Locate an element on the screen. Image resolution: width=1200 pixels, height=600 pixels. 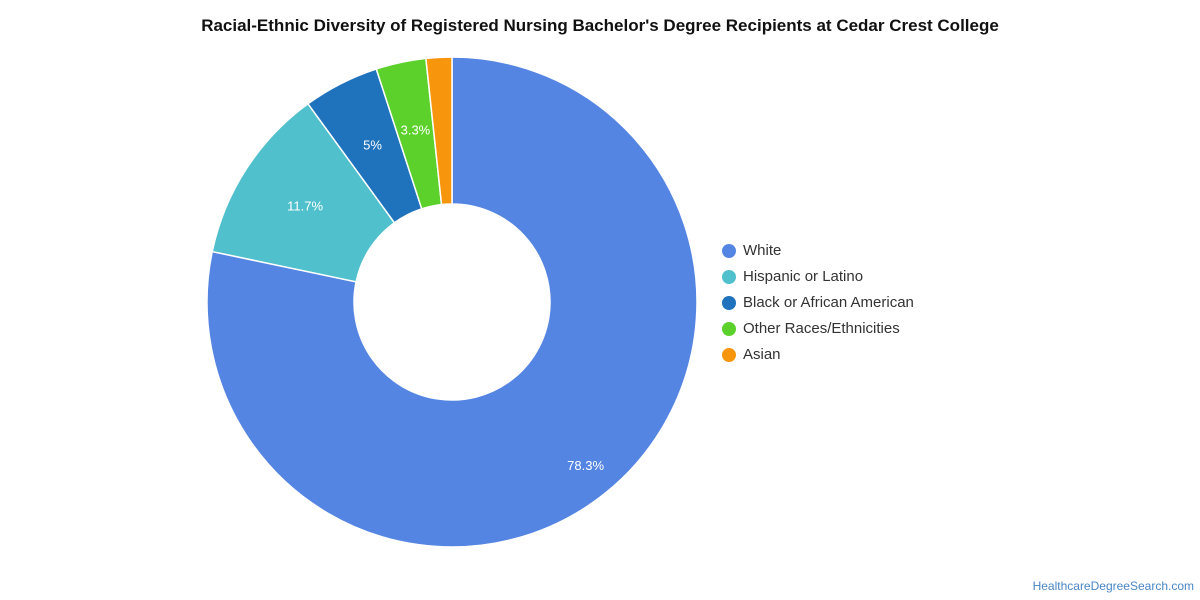
data-label-other-races-ethnicities: 3.3% is located at coordinates (416, 129).